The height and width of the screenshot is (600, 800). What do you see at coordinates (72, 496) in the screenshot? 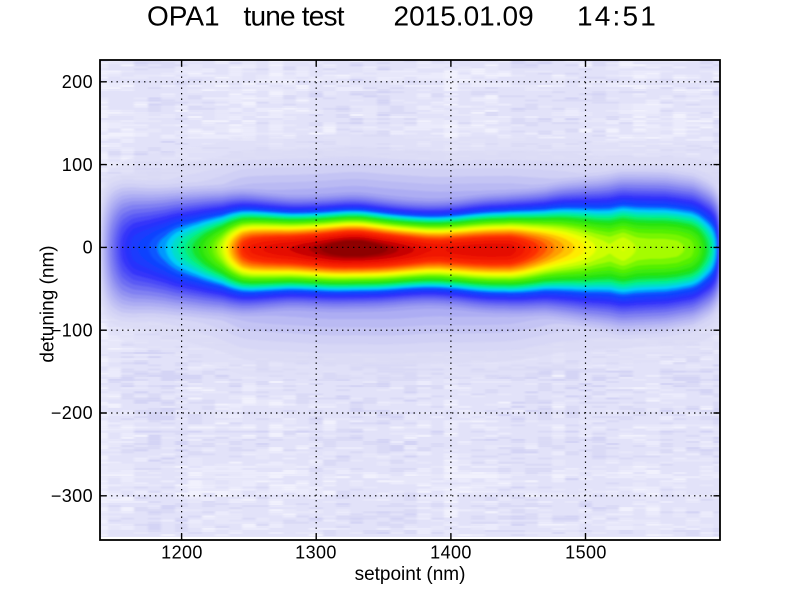
I see `svg-text: −300` at bounding box center [72, 496].